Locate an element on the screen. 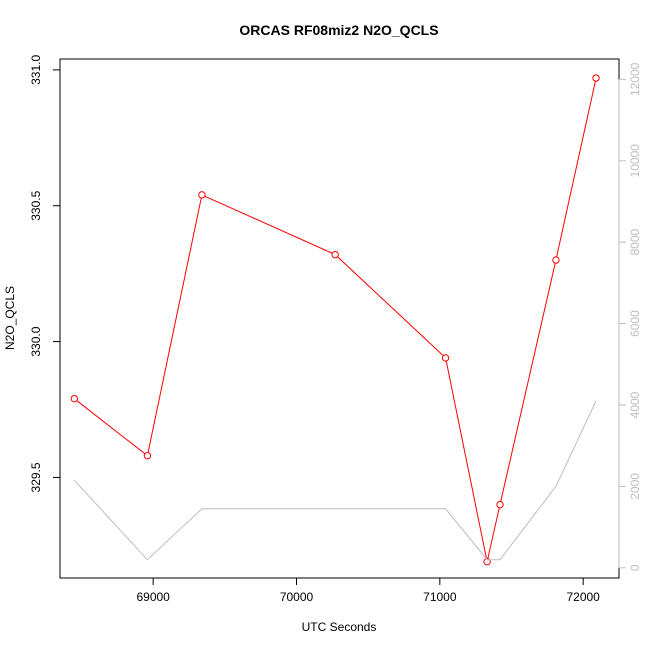 The height and width of the screenshot is (650, 650). y-tick-label: 330.0 is located at coordinates (36, 341).